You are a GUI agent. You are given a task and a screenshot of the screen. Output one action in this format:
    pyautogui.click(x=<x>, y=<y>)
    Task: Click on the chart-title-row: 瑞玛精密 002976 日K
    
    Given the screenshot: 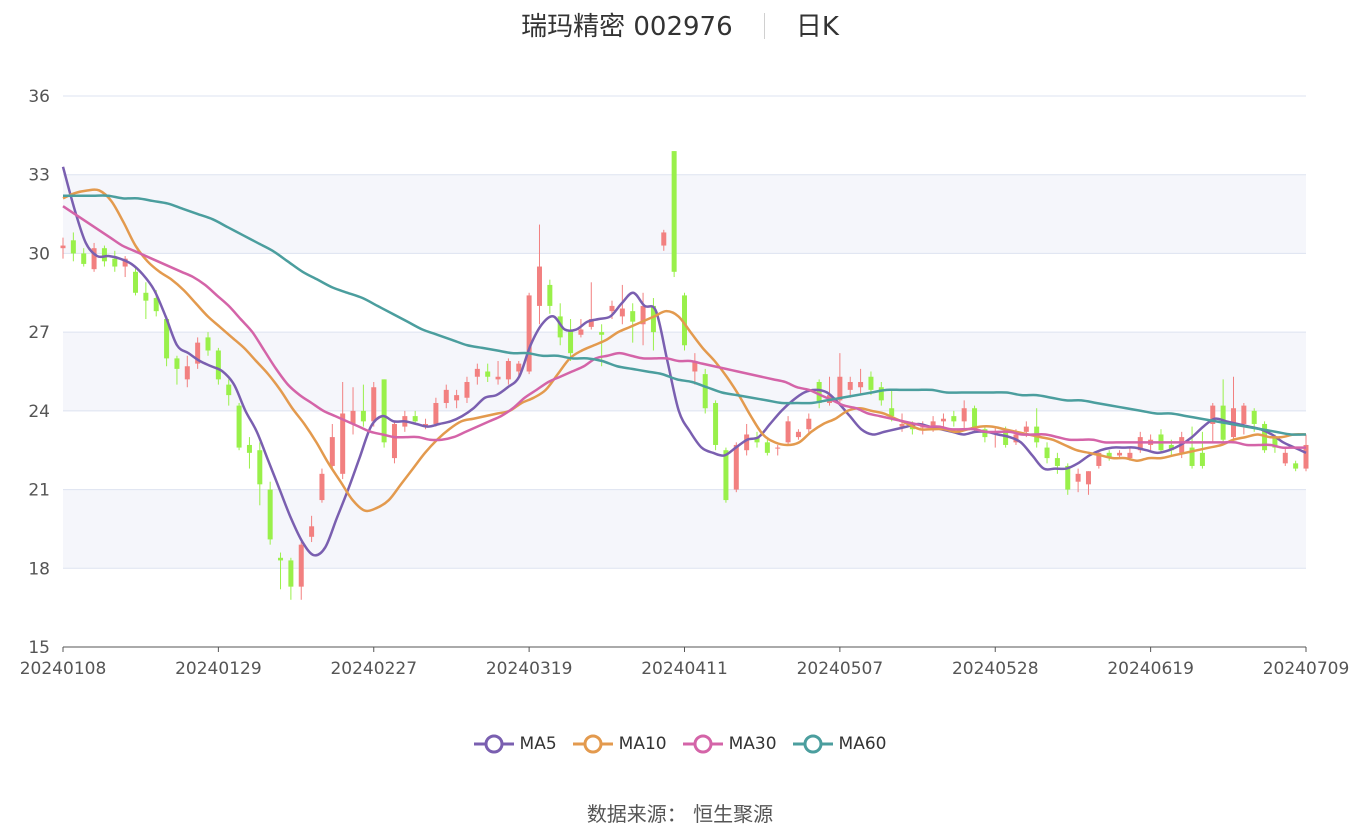 What is the action you would take?
    pyautogui.click(x=680, y=26)
    